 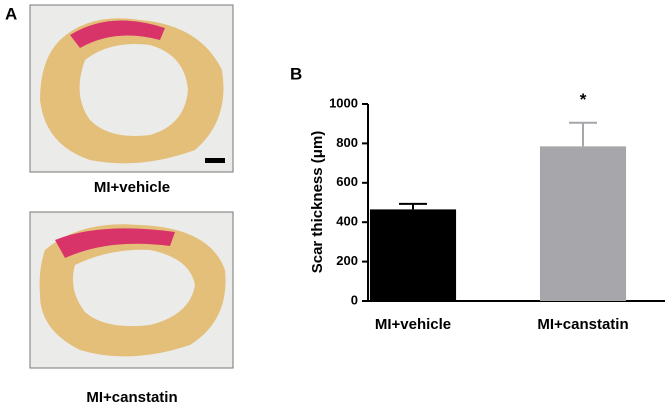 I want to click on y-tick-label: 400, so click(x=347, y=221).